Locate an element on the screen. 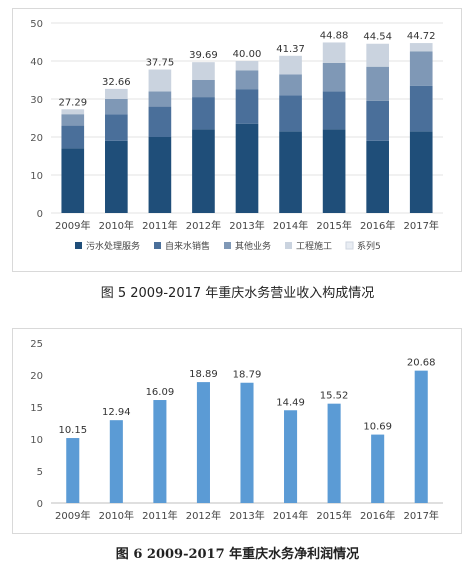  total-label: 32.66 is located at coordinates (116, 82).